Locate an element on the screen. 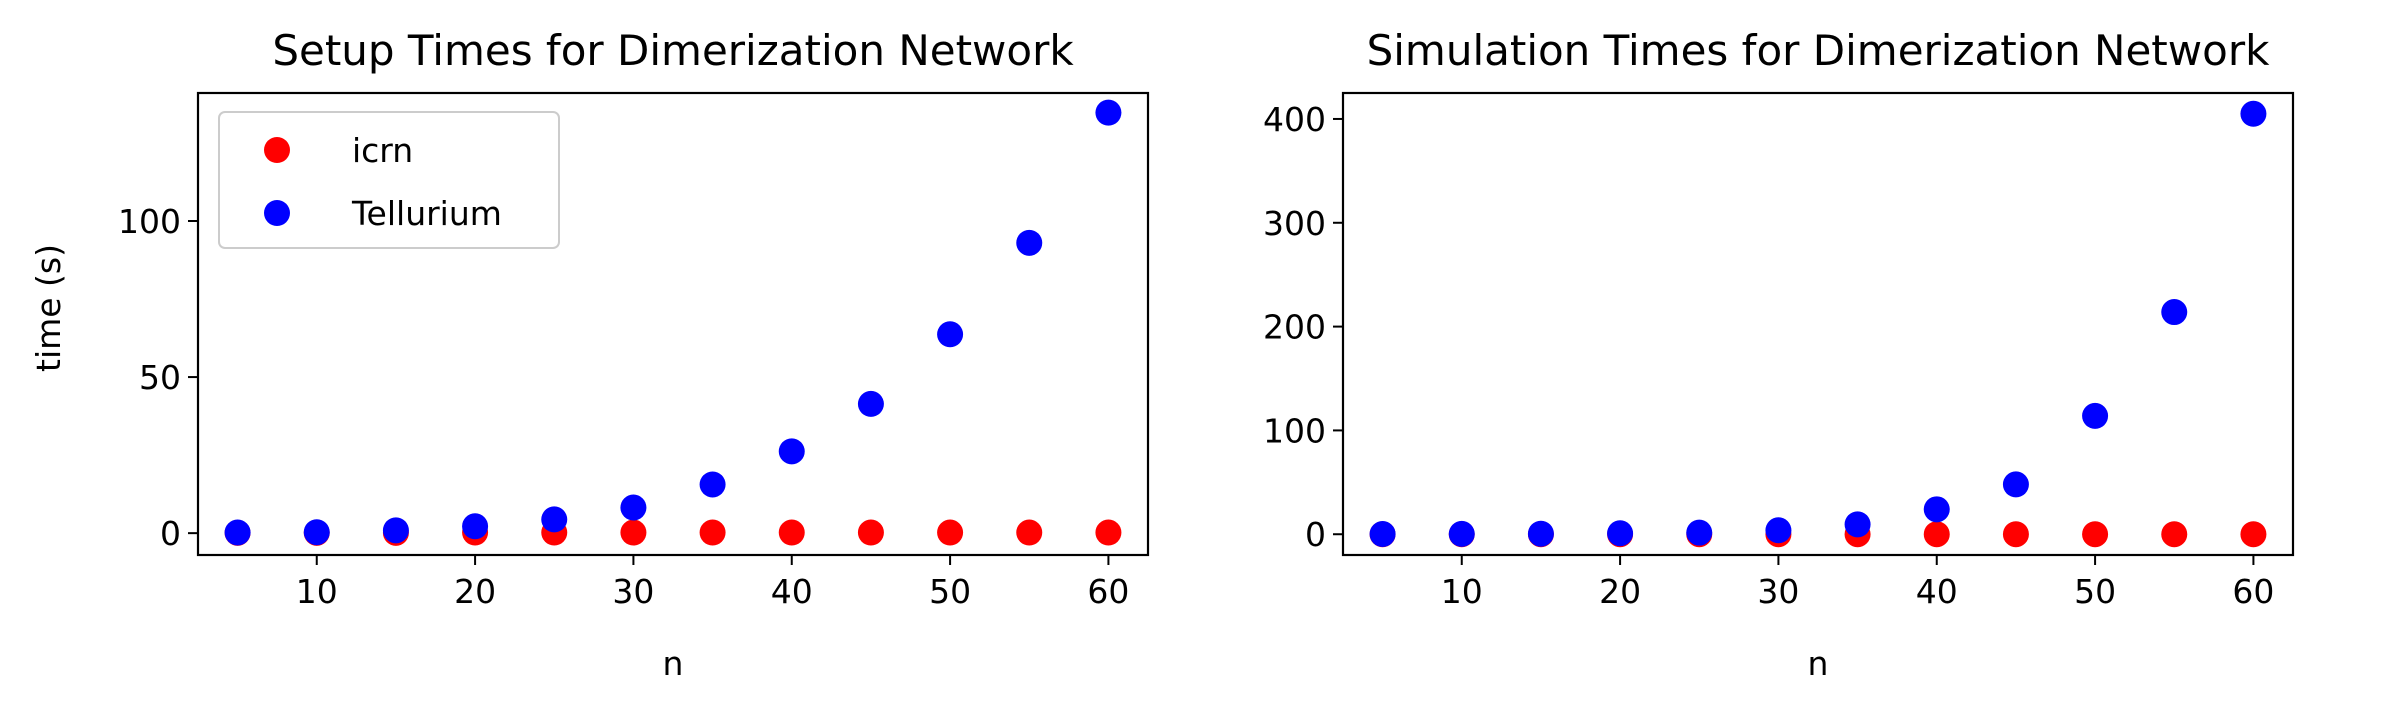  legend: icrn Tellurium is located at coordinates (389, 180).